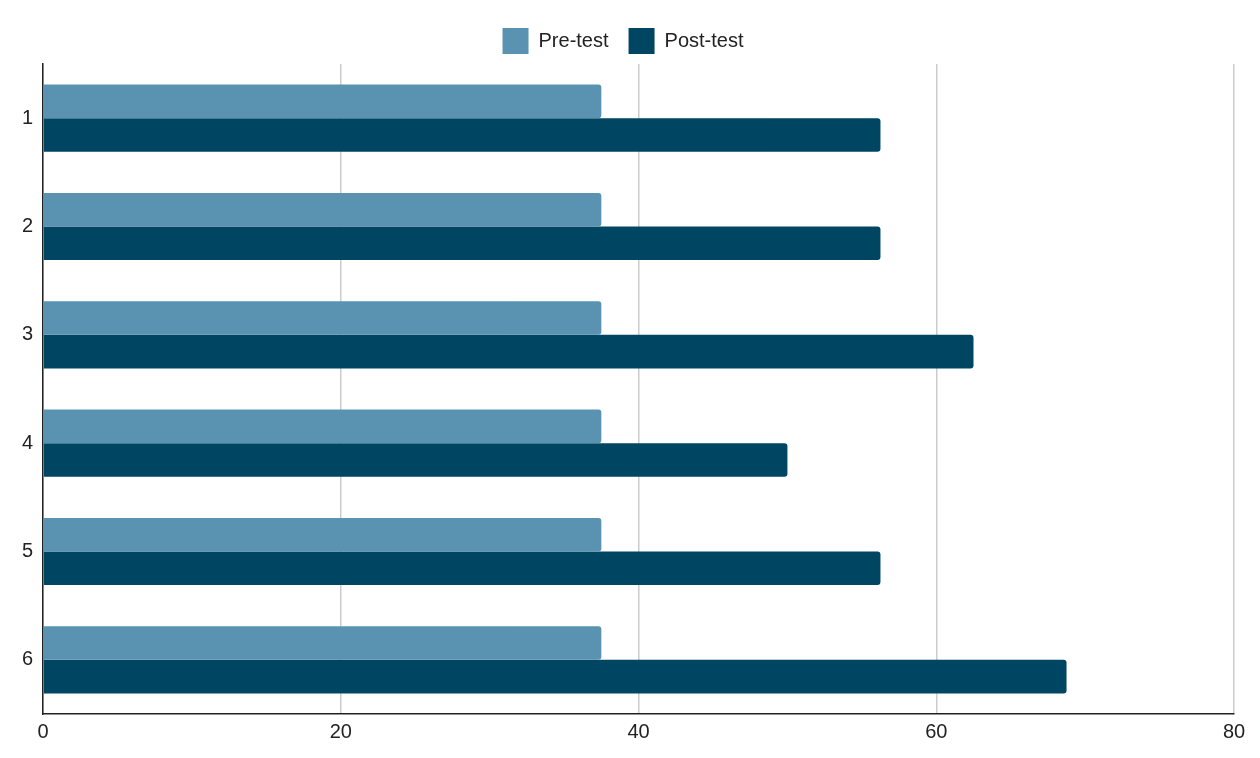 This screenshot has height=758, width=1260. What do you see at coordinates (573, 39) in the screenshot?
I see `legend-label: Pre-test` at bounding box center [573, 39].